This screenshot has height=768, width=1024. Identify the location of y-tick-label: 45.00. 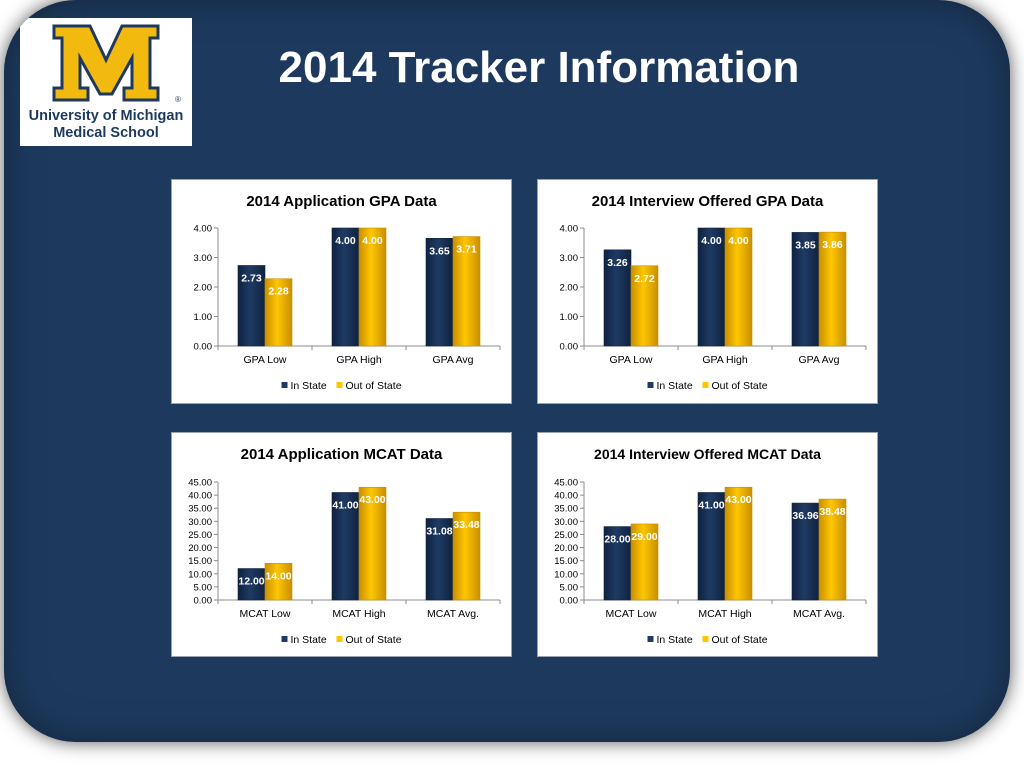
(200, 483).